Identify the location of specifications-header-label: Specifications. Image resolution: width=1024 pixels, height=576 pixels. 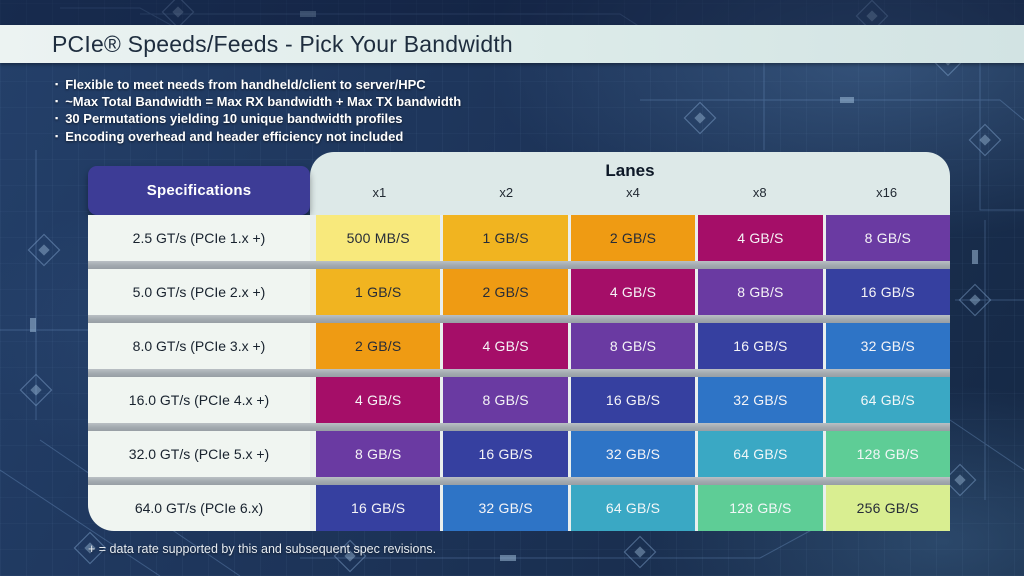
(199, 190).